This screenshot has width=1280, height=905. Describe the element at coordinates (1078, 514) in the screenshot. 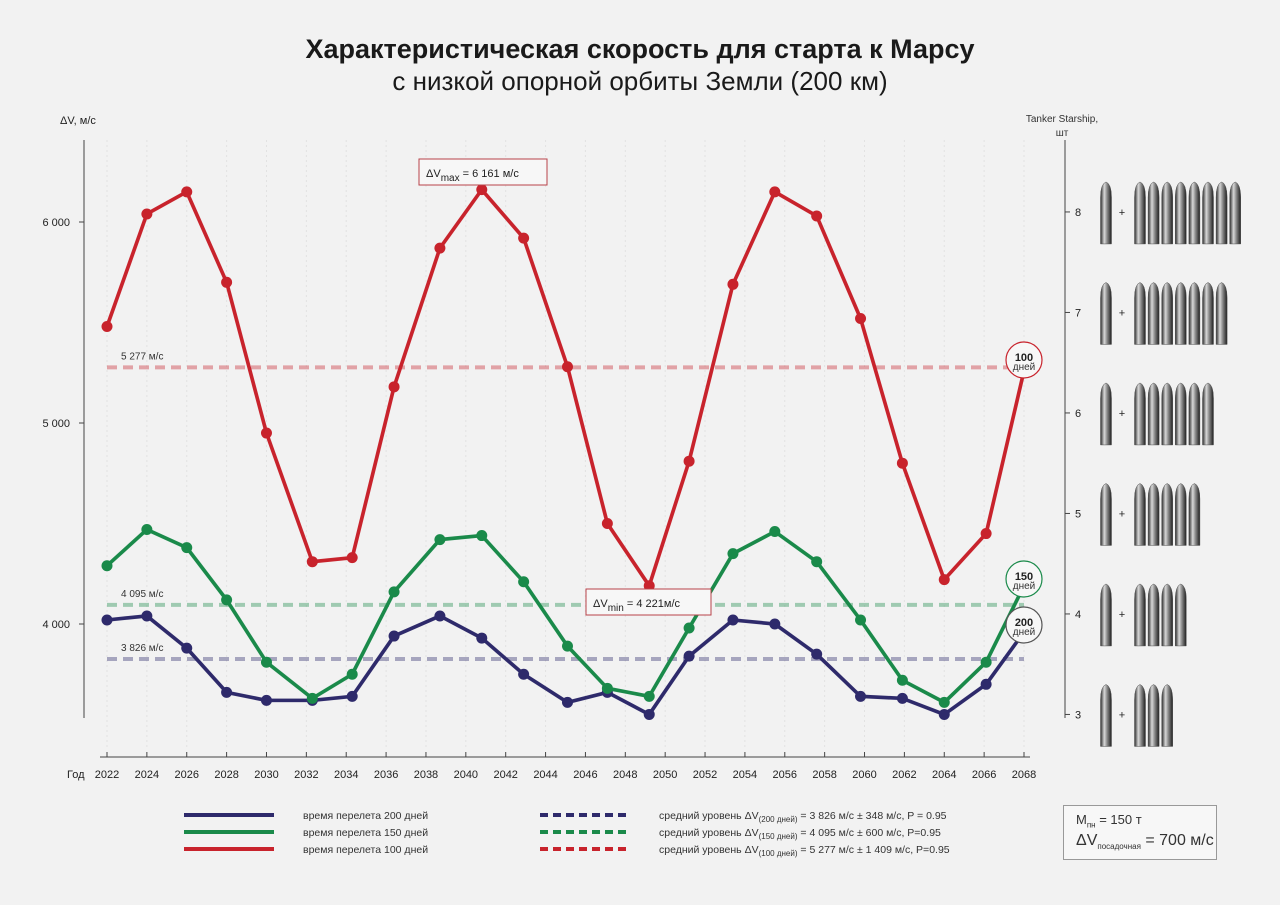

I see `y2-tick-label: 5` at that location.